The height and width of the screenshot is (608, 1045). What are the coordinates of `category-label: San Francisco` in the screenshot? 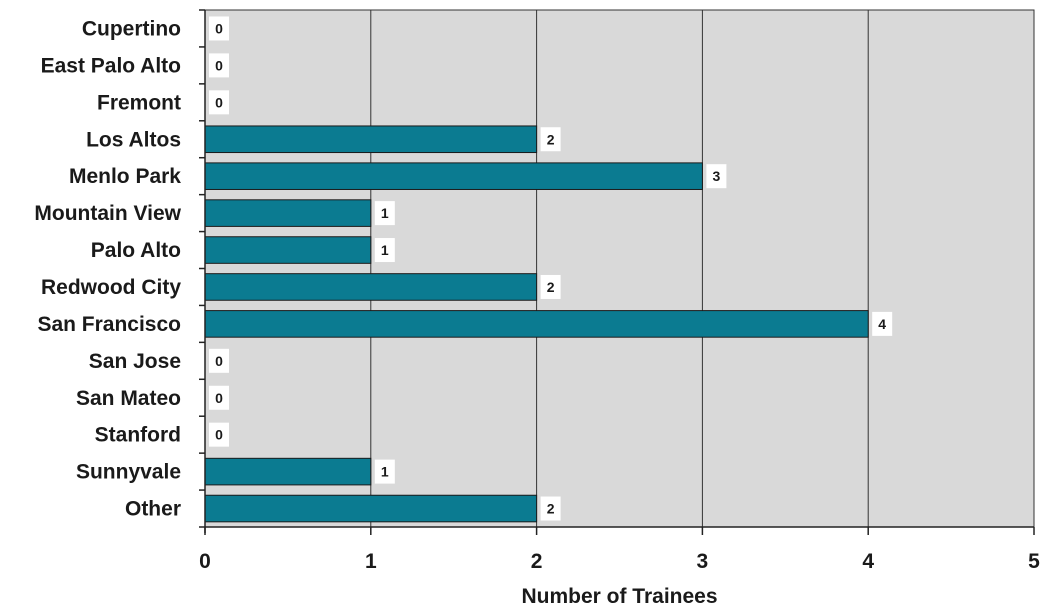 It's located at (109, 324).